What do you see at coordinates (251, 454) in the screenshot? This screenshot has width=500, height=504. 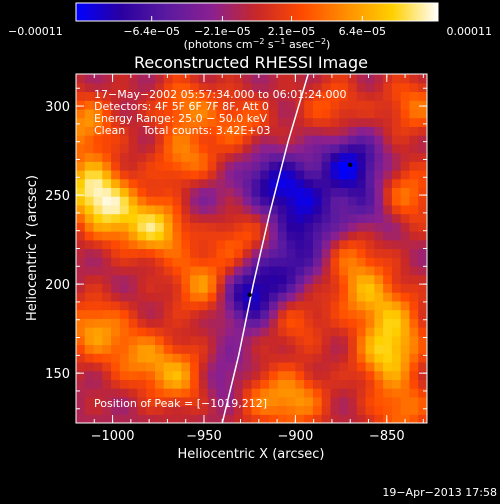 I see `x-axis-label: Heliocentric X (arcsec)` at bounding box center [251, 454].